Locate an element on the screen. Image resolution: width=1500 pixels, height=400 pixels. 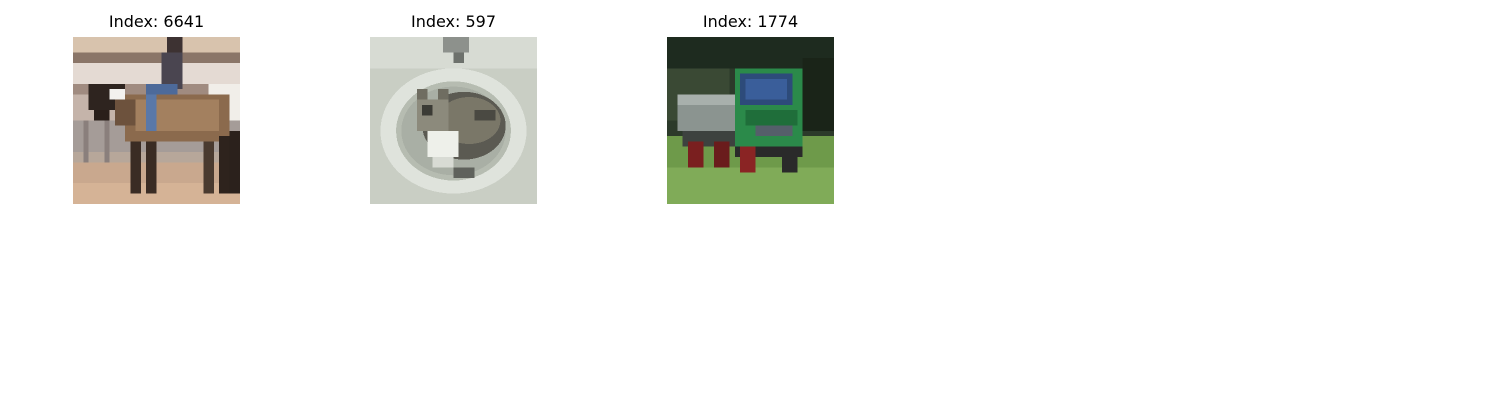
image-panel-597: Index: 597 is located at coordinates (453, 108).